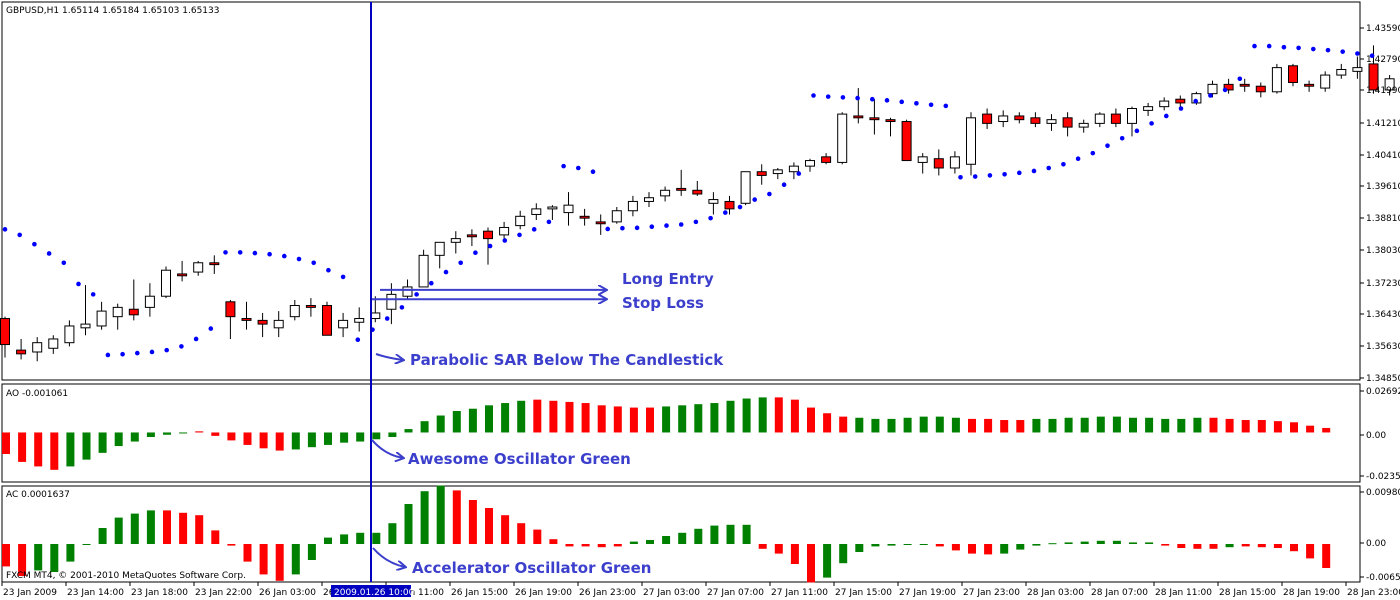 The width and height of the screenshot is (1400, 600). Describe the element at coordinates (479, 593) in the screenshot. I see `time-tick-label: 26 Jan 15:00` at that location.